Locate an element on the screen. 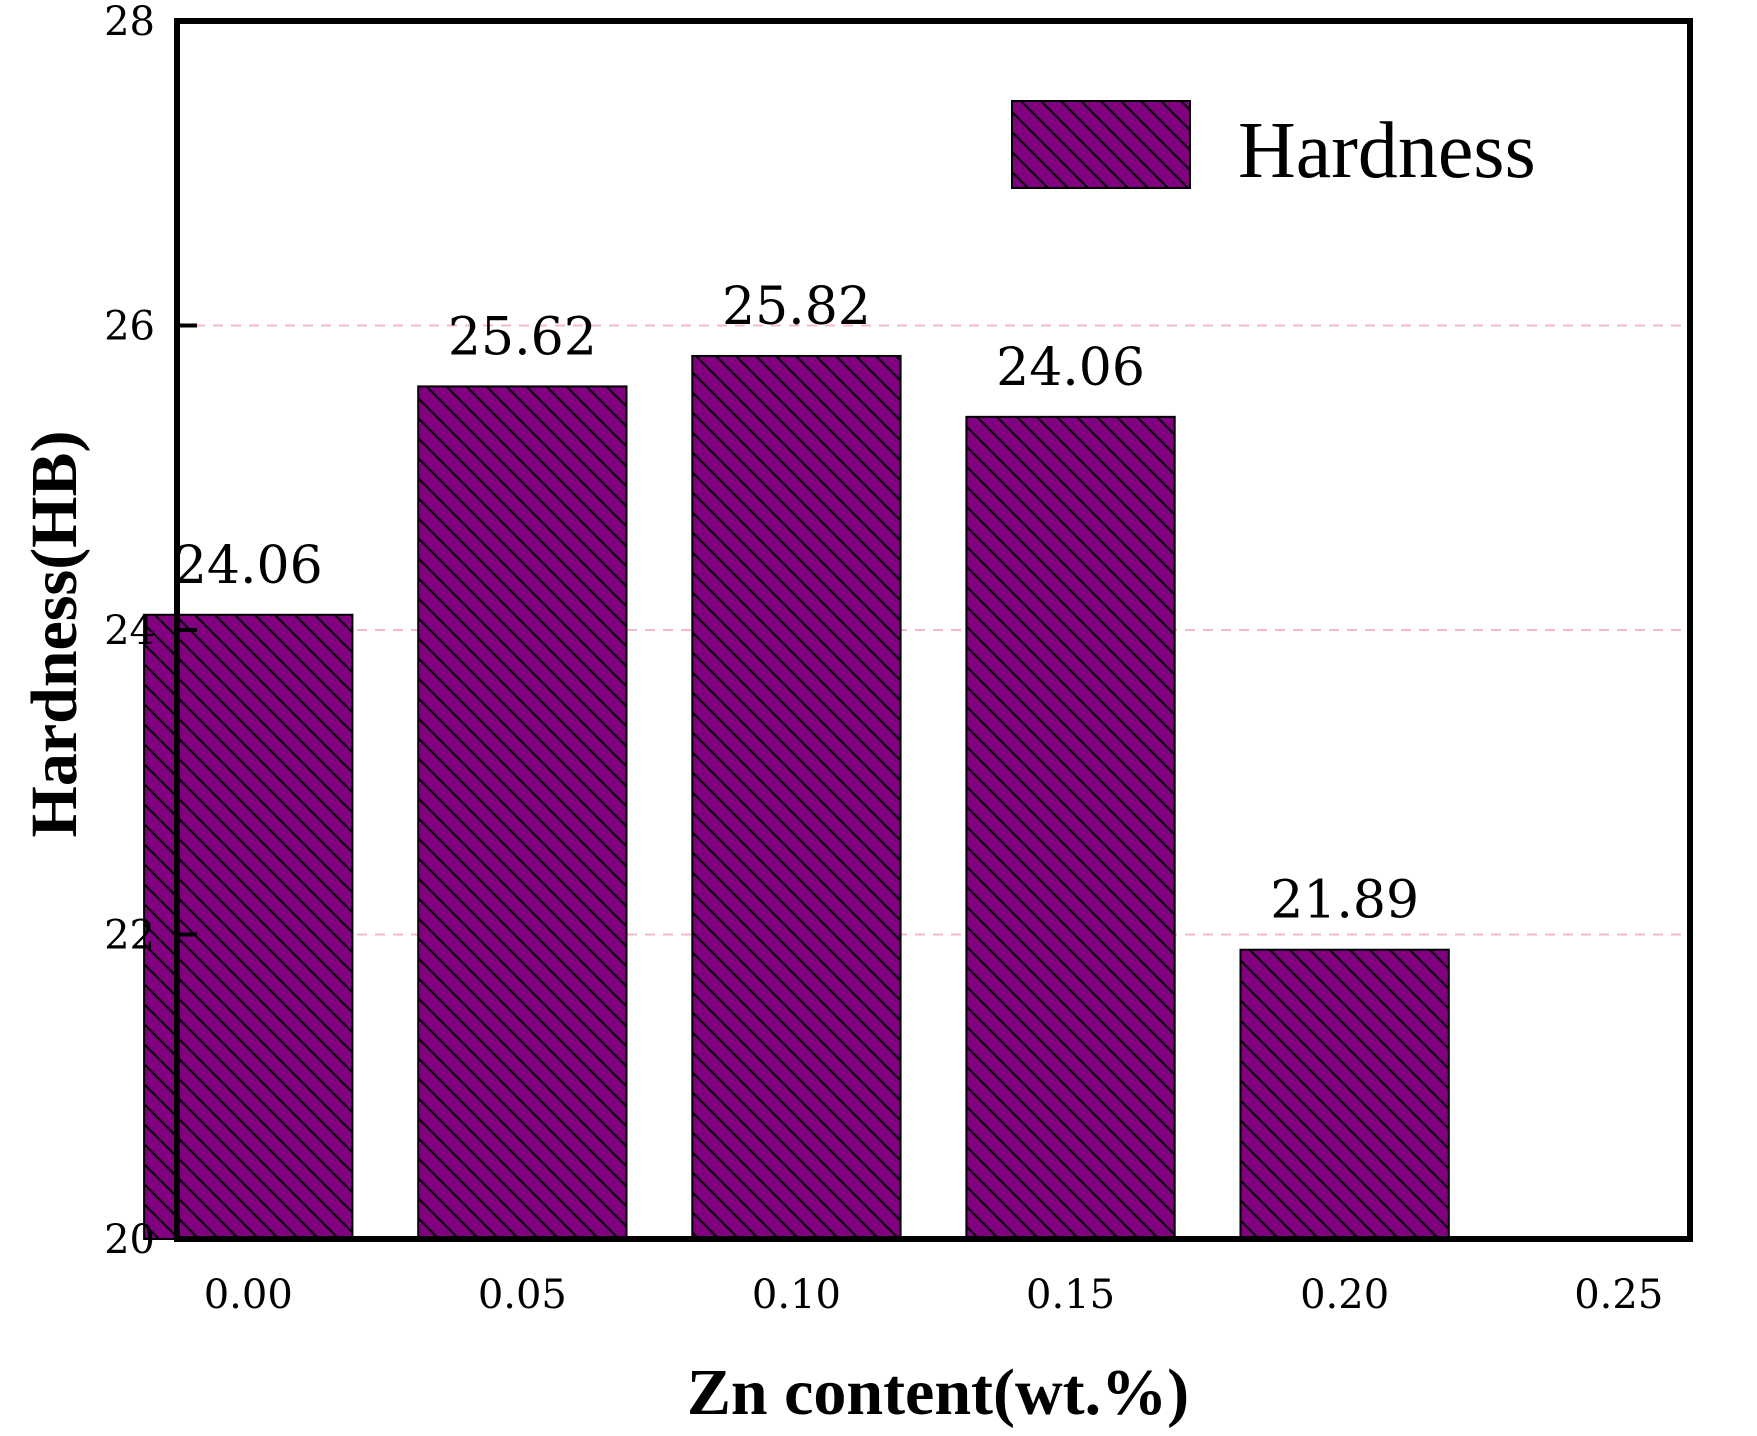  y-tick-label: 20 is located at coordinates (129, 1240).